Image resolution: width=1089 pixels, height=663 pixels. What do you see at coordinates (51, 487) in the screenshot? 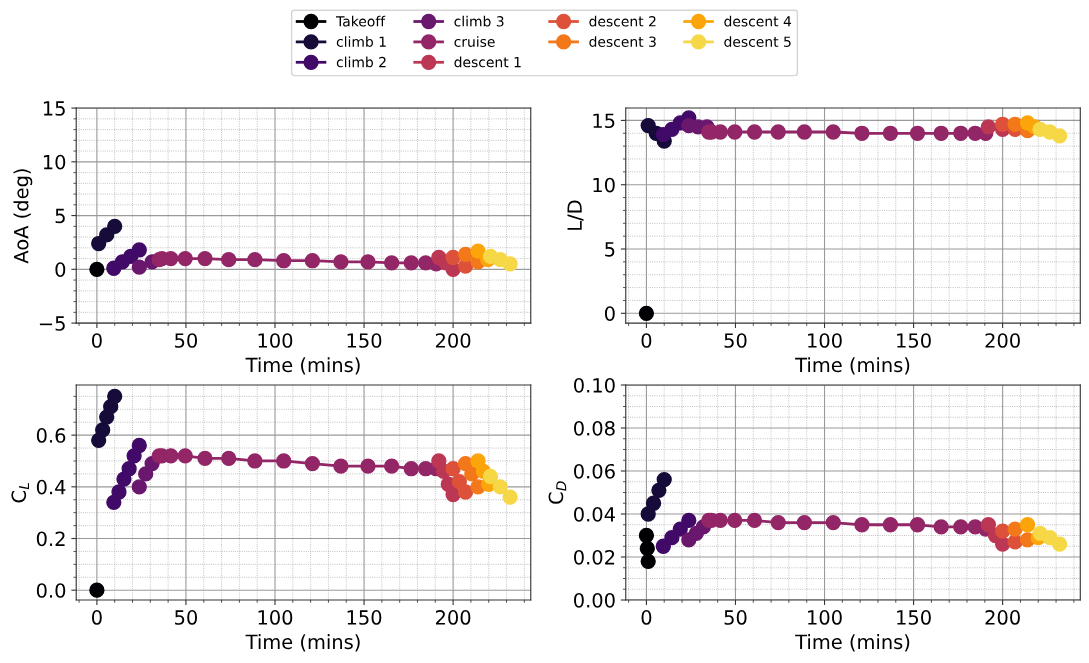
I see `y-tick-label: 0.4` at bounding box center [51, 487].